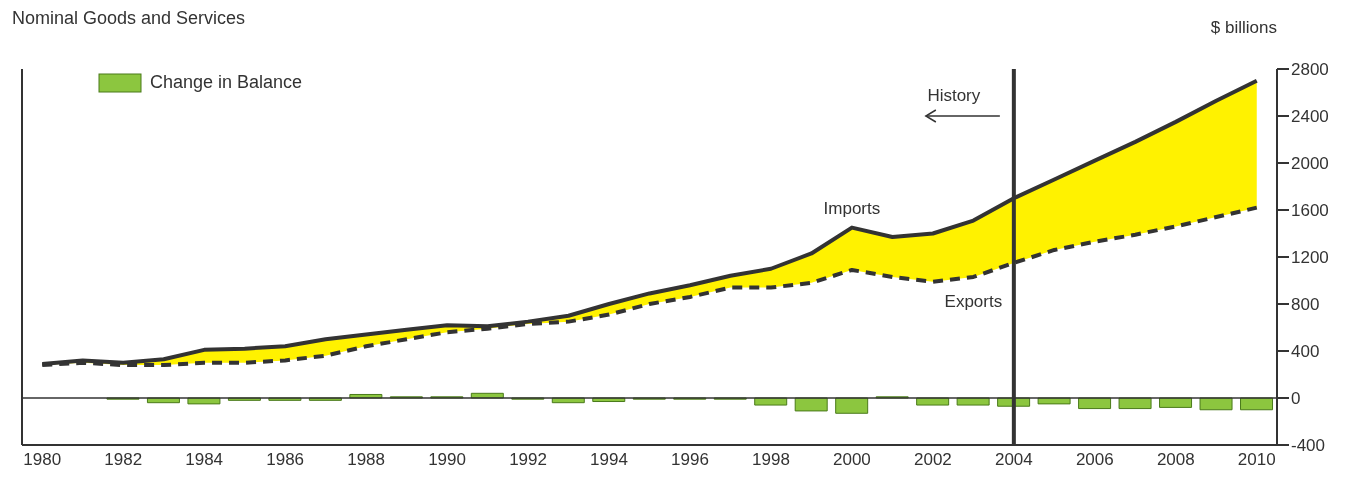 The height and width of the screenshot is (489, 1365). Describe the element at coordinates (954, 95) in the screenshot. I see `ref-line-label: History` at that location.